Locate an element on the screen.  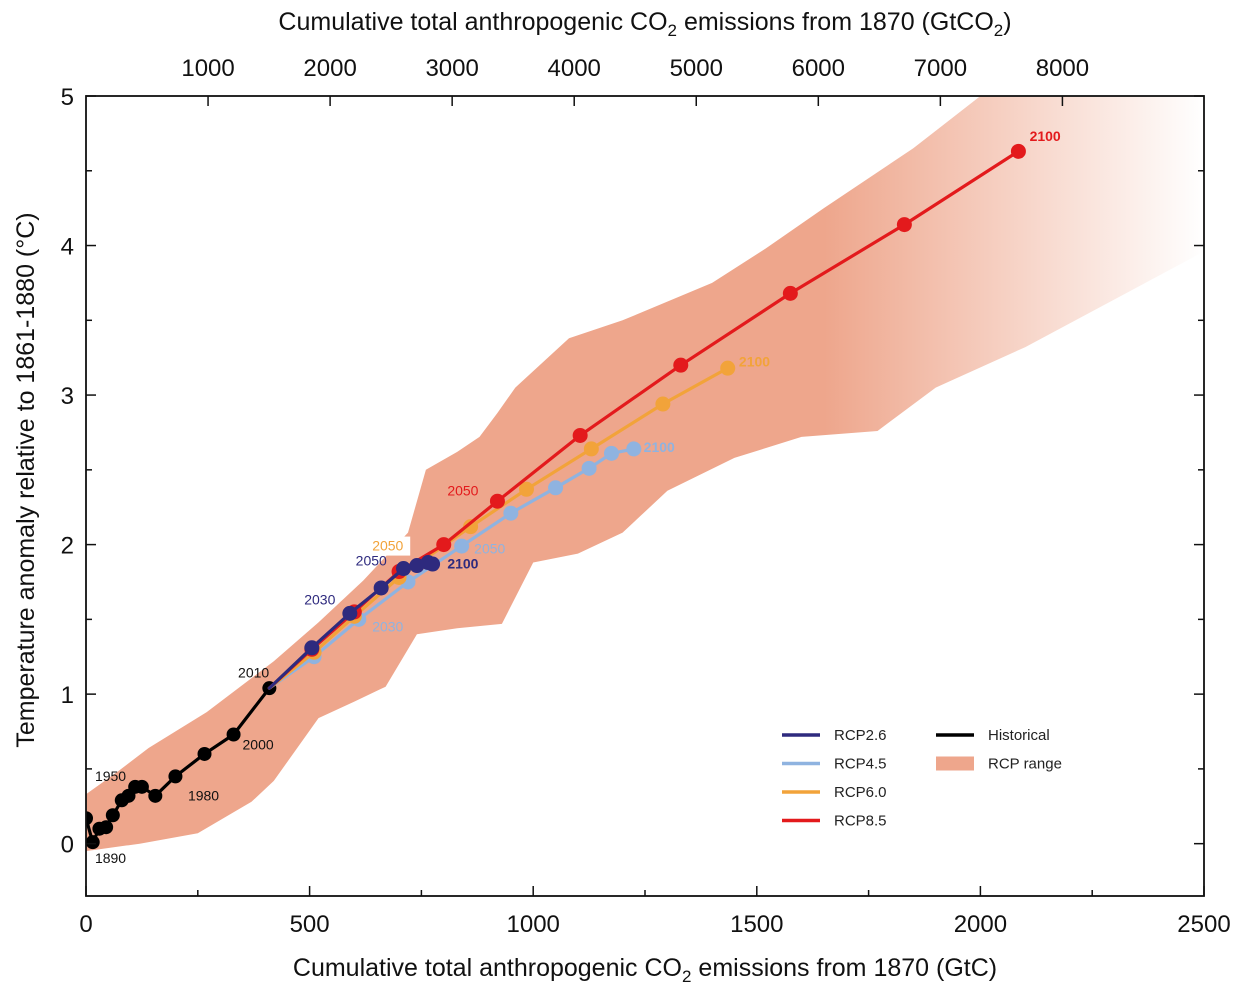
y-tick-label: 0 is located at coordinates (67, 845).